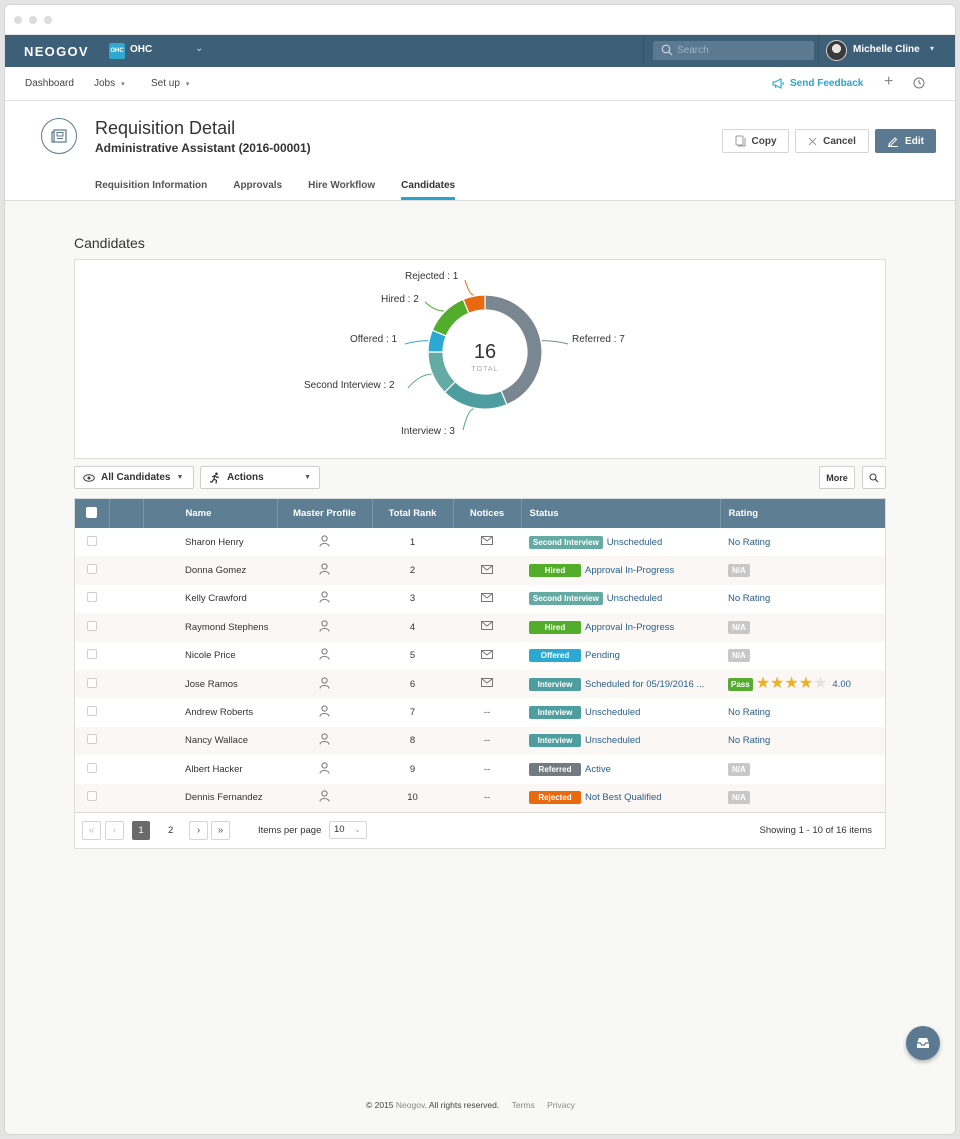 This screenshot has height=1139, width=960. Describe the element at coordinates (134, 477) in the screenshot. I see `all-candidates-filter-dropdown: All Candidates ▼` at that location.